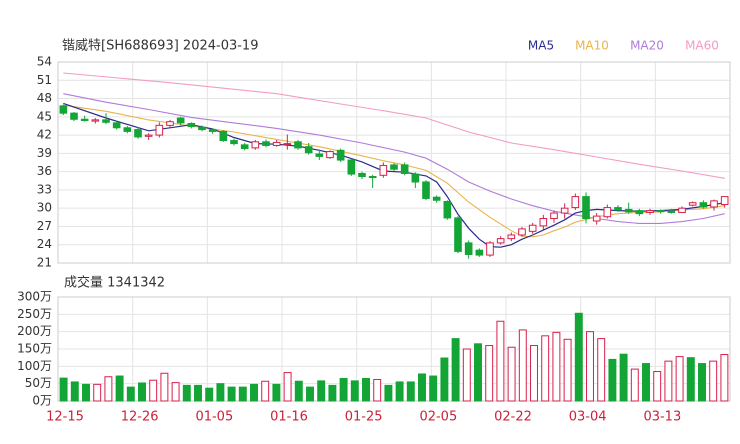 The width and height of the screenshot is (740, 444). I want to click on volume-tick-label: 100万, so click(34, 366).